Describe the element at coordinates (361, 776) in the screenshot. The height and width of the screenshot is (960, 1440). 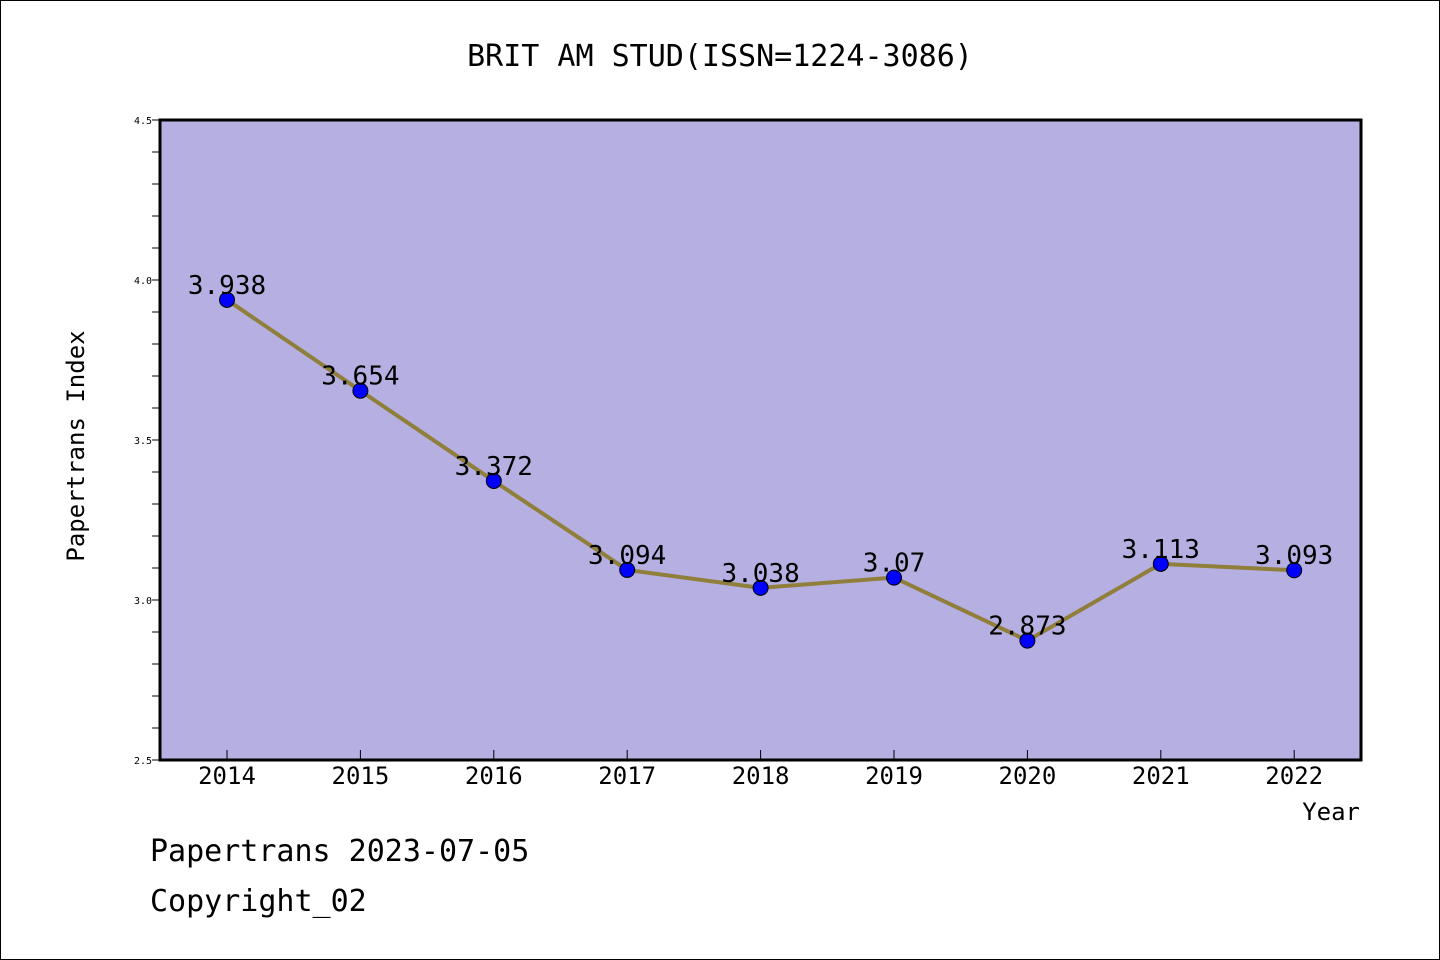
I see `x-tick-label: 2015` at that location.